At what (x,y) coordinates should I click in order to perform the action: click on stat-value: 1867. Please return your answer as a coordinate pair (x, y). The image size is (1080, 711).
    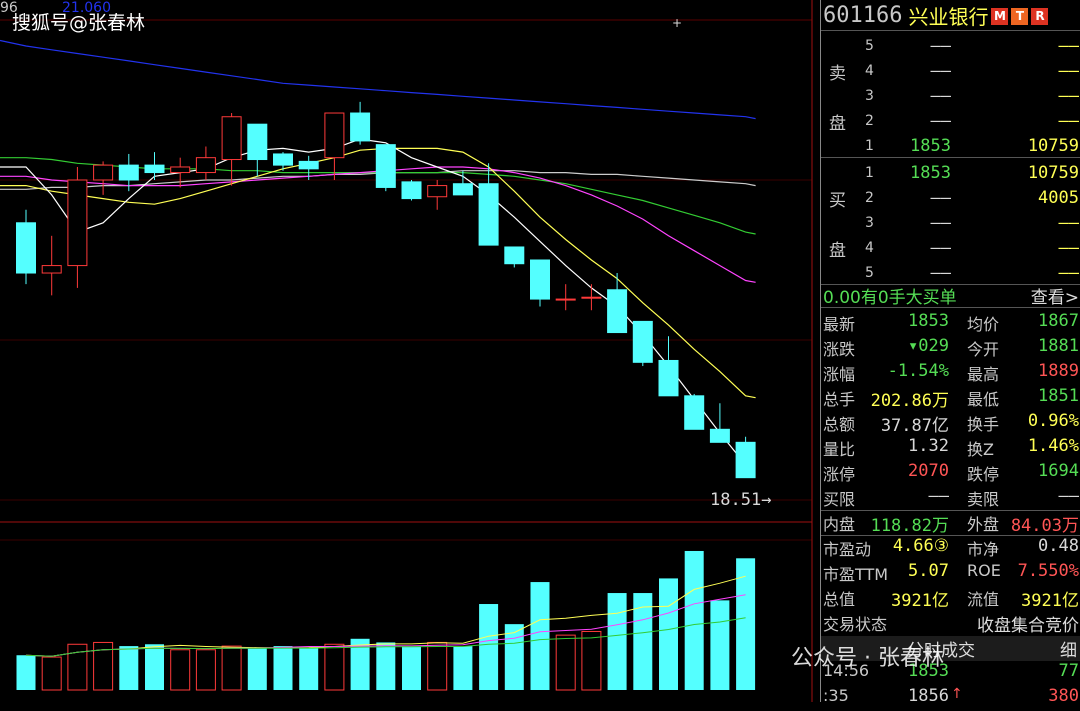
    Looking at the image, I should click on (1058, 321).